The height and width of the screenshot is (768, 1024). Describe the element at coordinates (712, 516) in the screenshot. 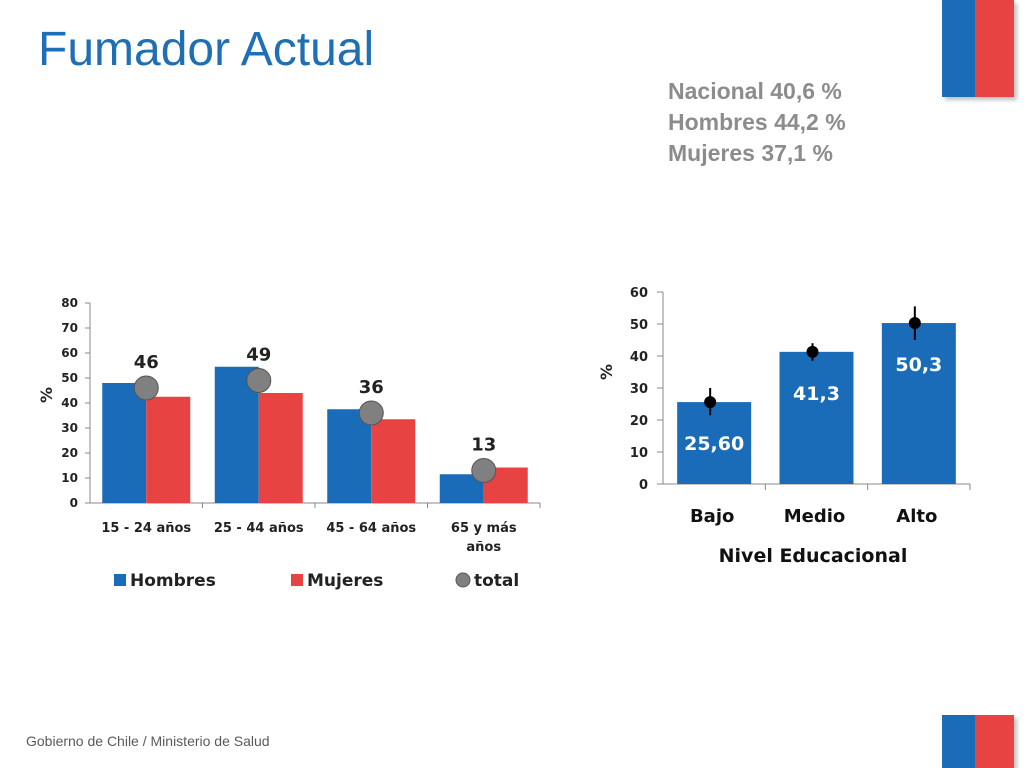

I see `x-category-label: Bajo` at that location.